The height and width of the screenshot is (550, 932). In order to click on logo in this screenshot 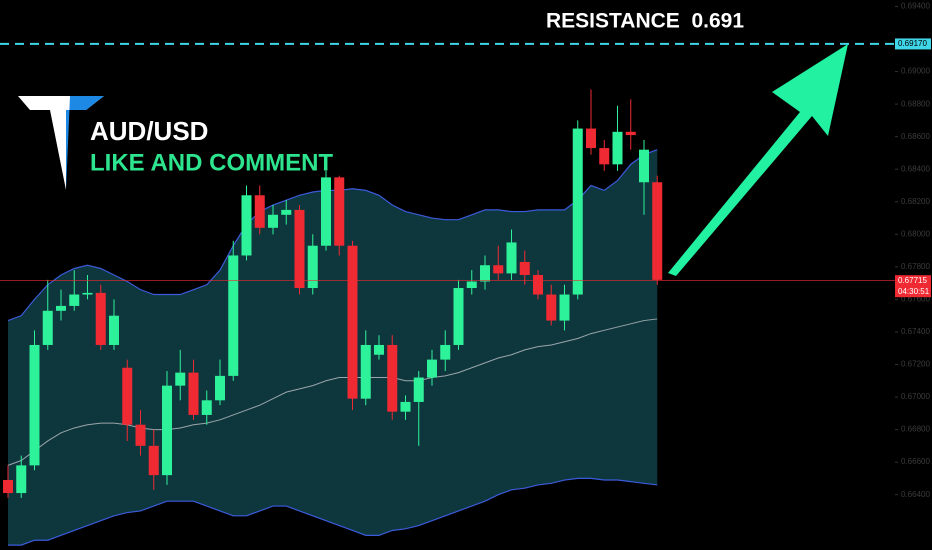, I will do `click(61, 143)`.